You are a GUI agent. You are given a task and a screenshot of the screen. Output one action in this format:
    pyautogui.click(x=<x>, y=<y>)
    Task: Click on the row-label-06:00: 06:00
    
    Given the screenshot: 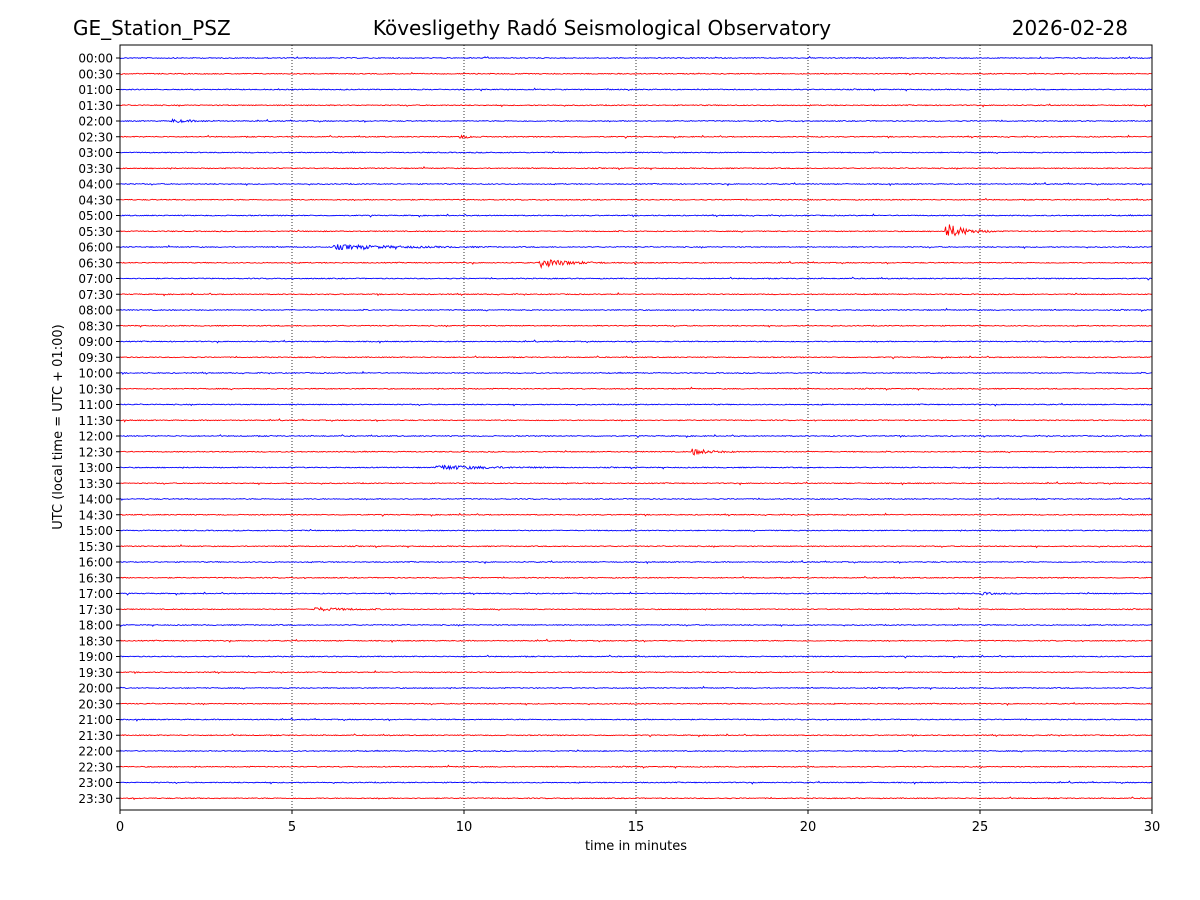 What is the action you would take?
    pyautogui.click(x=95, y=248)
    